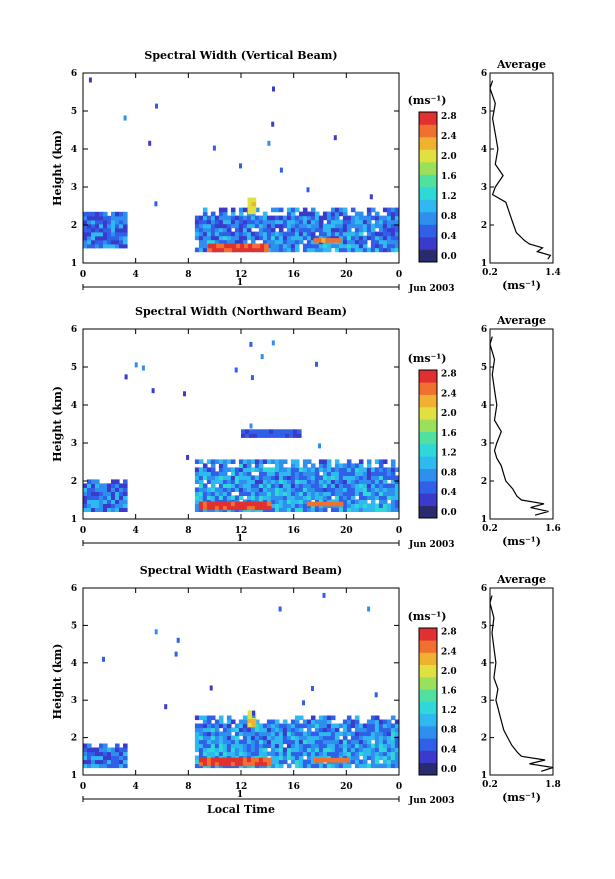 The height and width of the screenshot is (879, 615). What do you see at coordinates (240, 55) in the screenshot?
I see `chart-title: Spectral Width (Vertical Beam)` at bounding box center [240, 55].